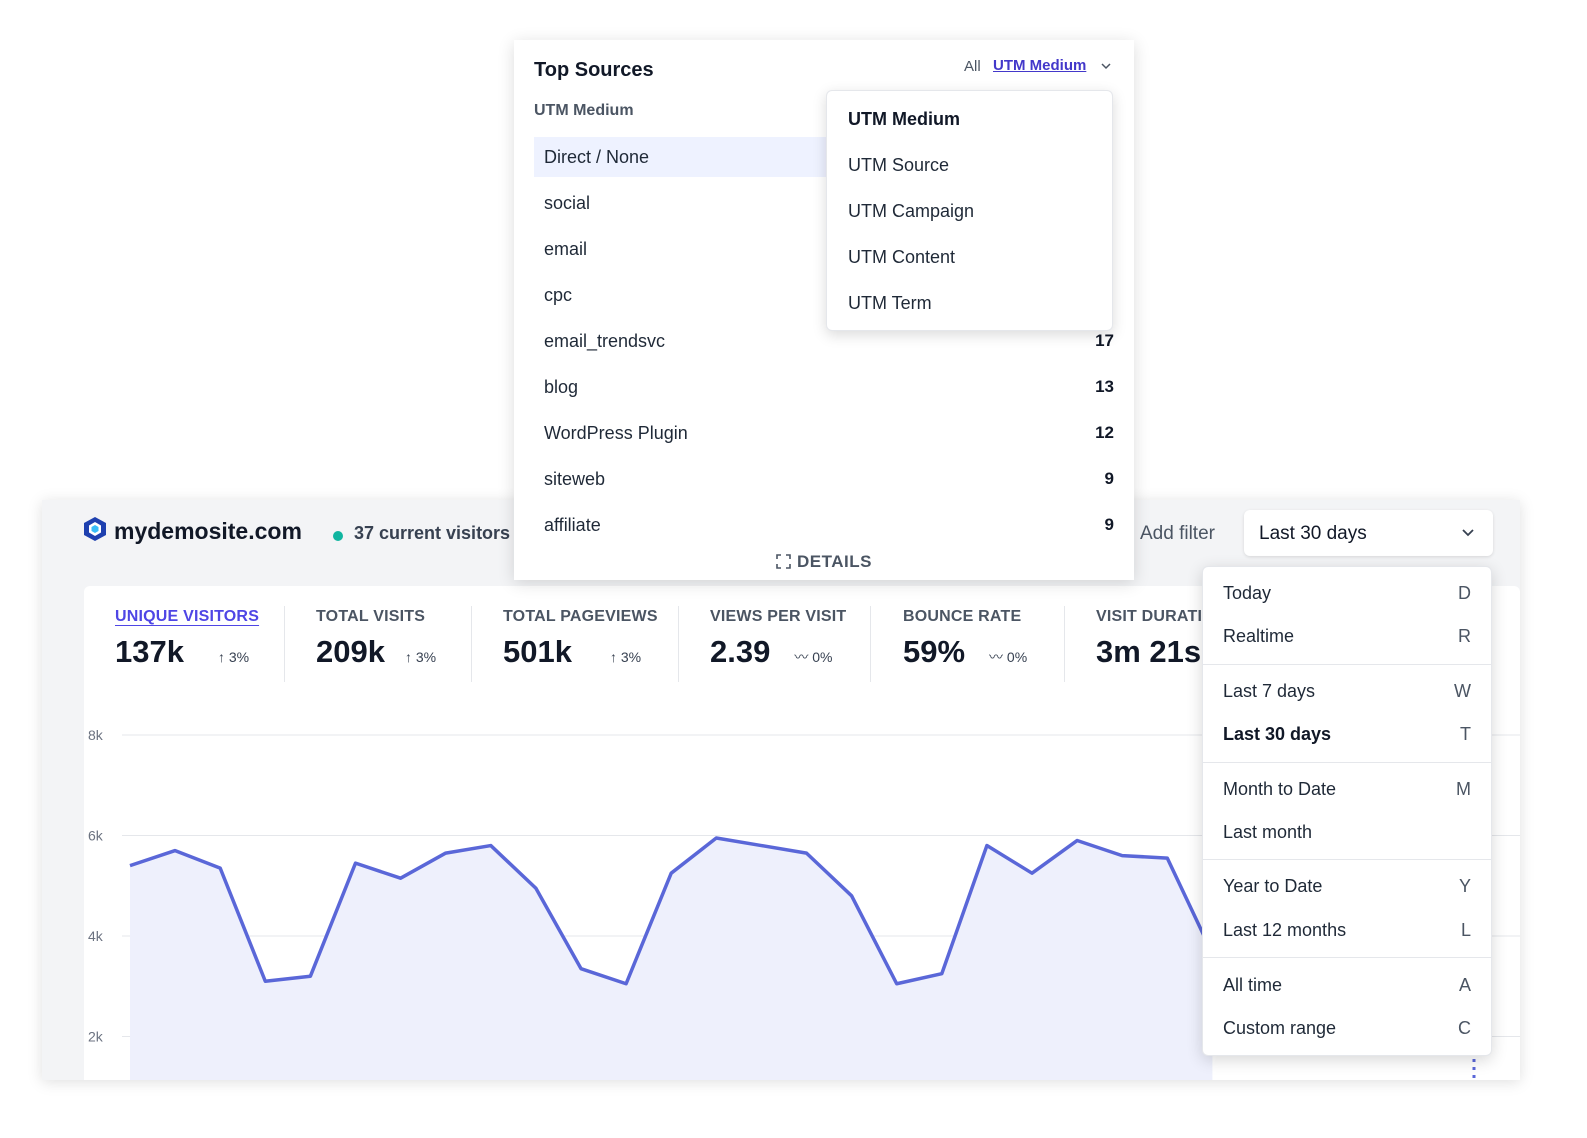 This screenshot has width=1587, height=1138. Describe the element at coordinates (338, 536) in the screenshot. I see `live-indicator-dot` at that location.